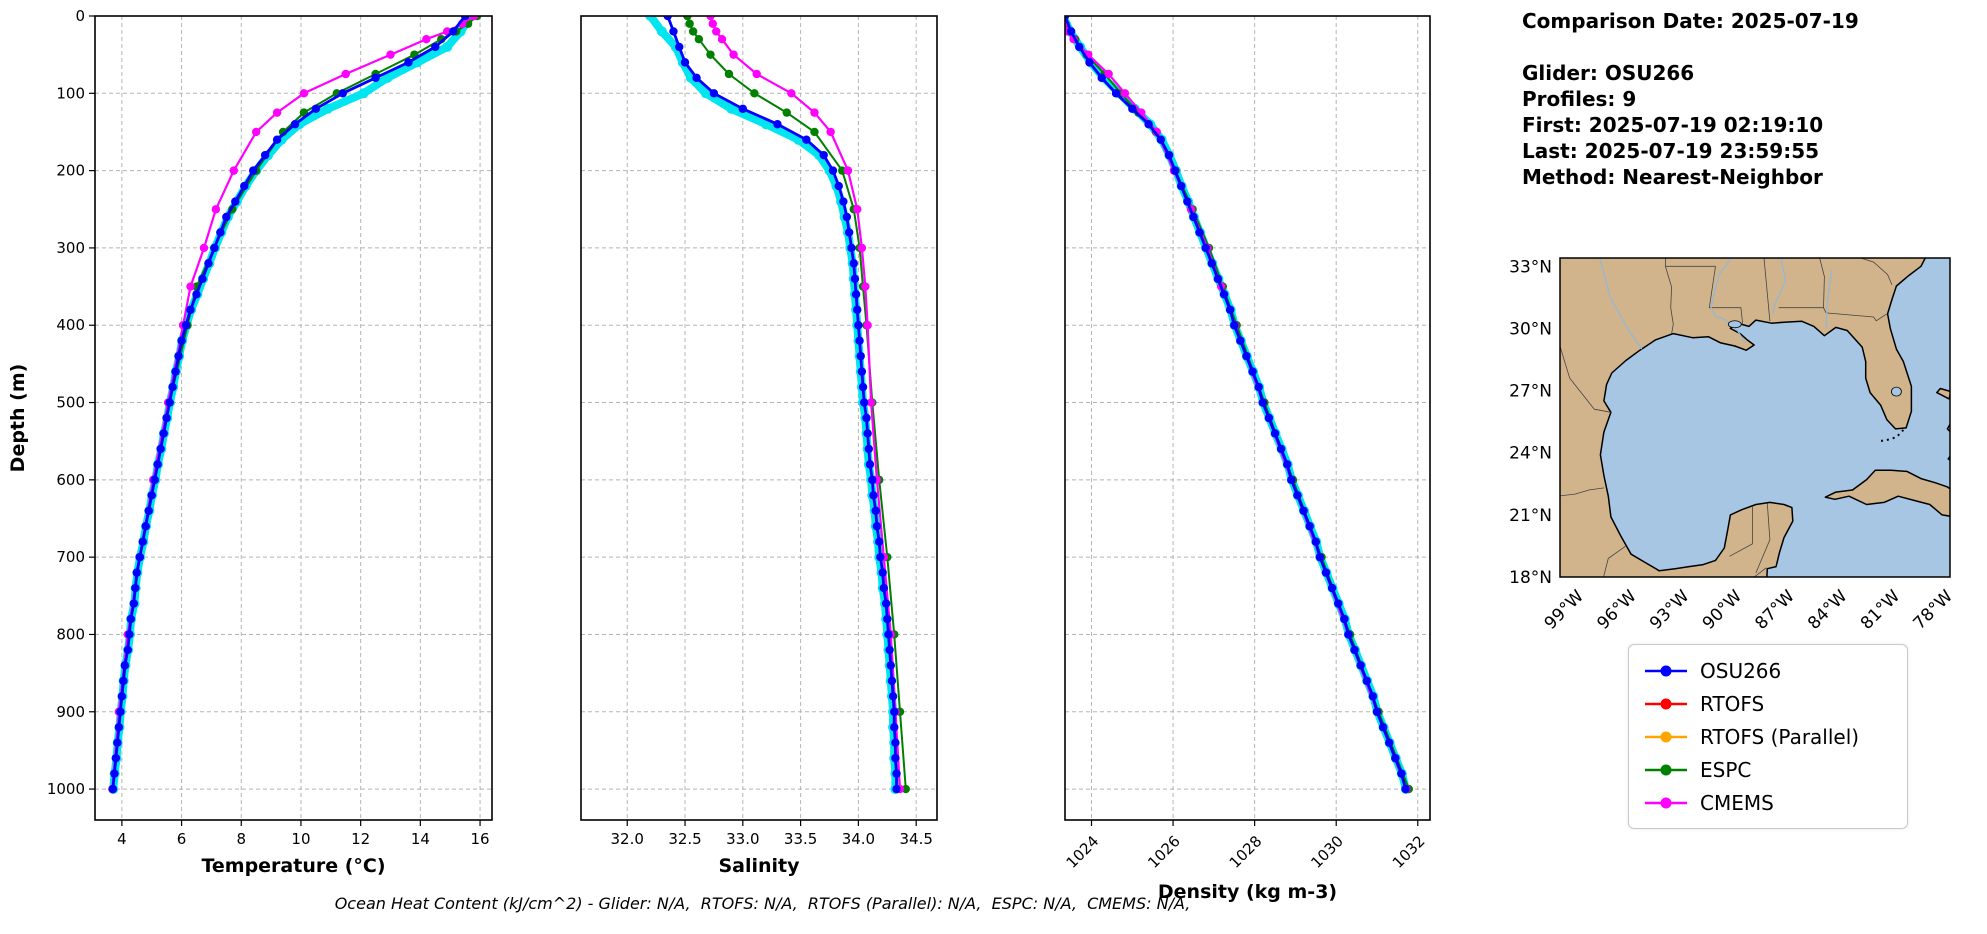 The width and height of the screenshot is (1987, 934). Describe the element at coordinates (661, 31) in the screenshot. I see `series-marker-glider-raw` at that location.